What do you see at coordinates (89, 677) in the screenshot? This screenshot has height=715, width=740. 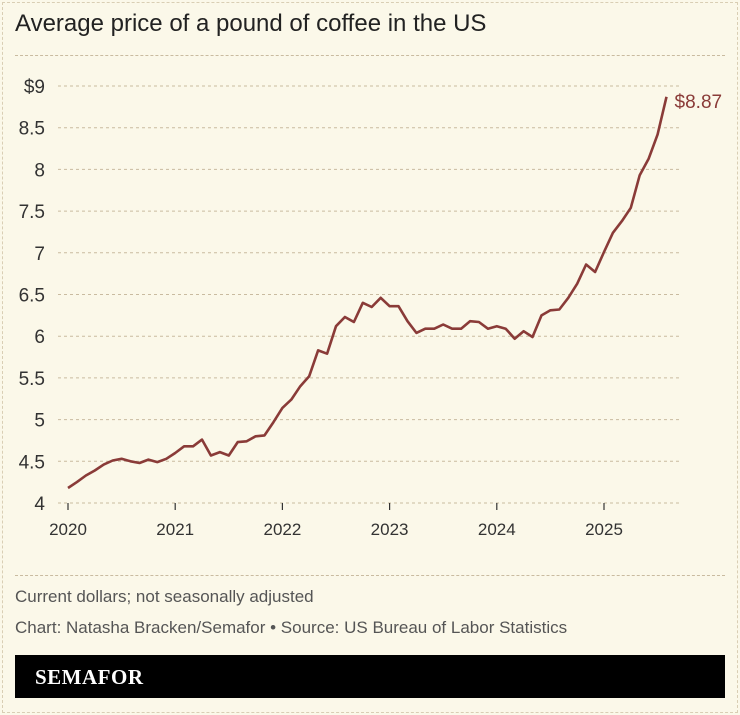 I see `semafor-logo: SEMAFOR` at bounding box center [89, 677].